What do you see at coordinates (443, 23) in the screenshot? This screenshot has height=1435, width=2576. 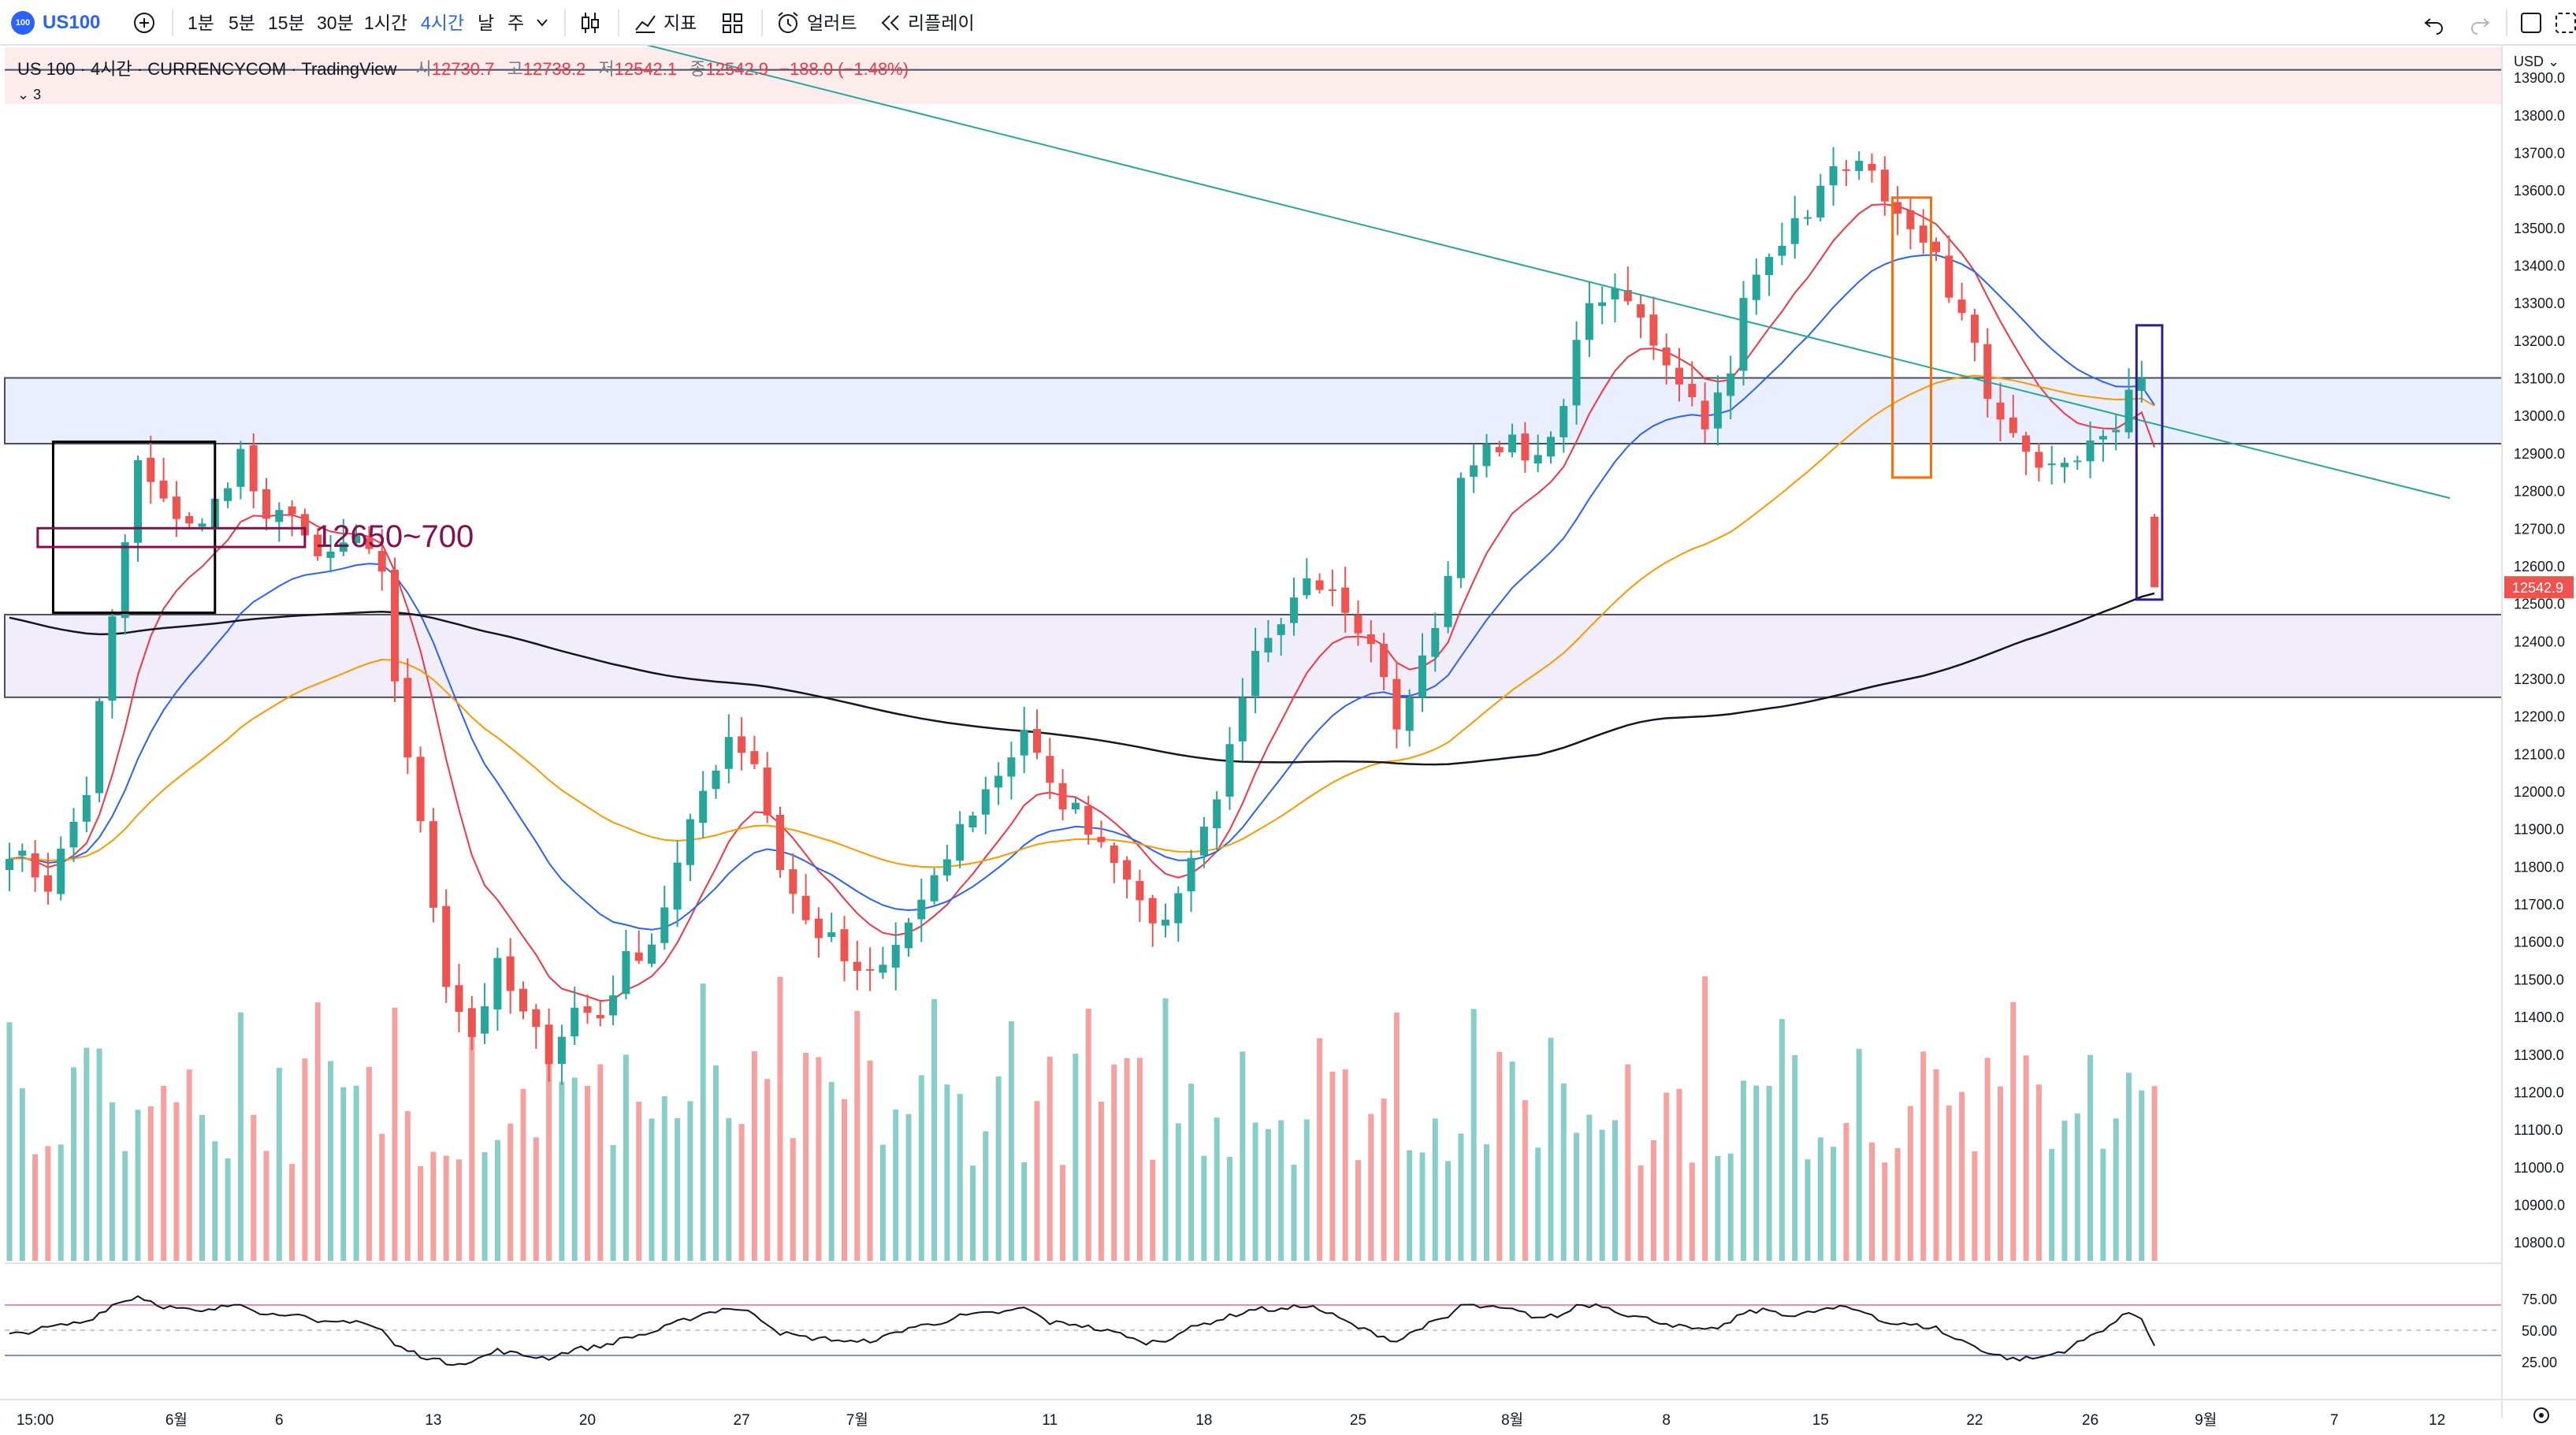 I see `interval-4h: 4시간` at bounding box center [443, 23].